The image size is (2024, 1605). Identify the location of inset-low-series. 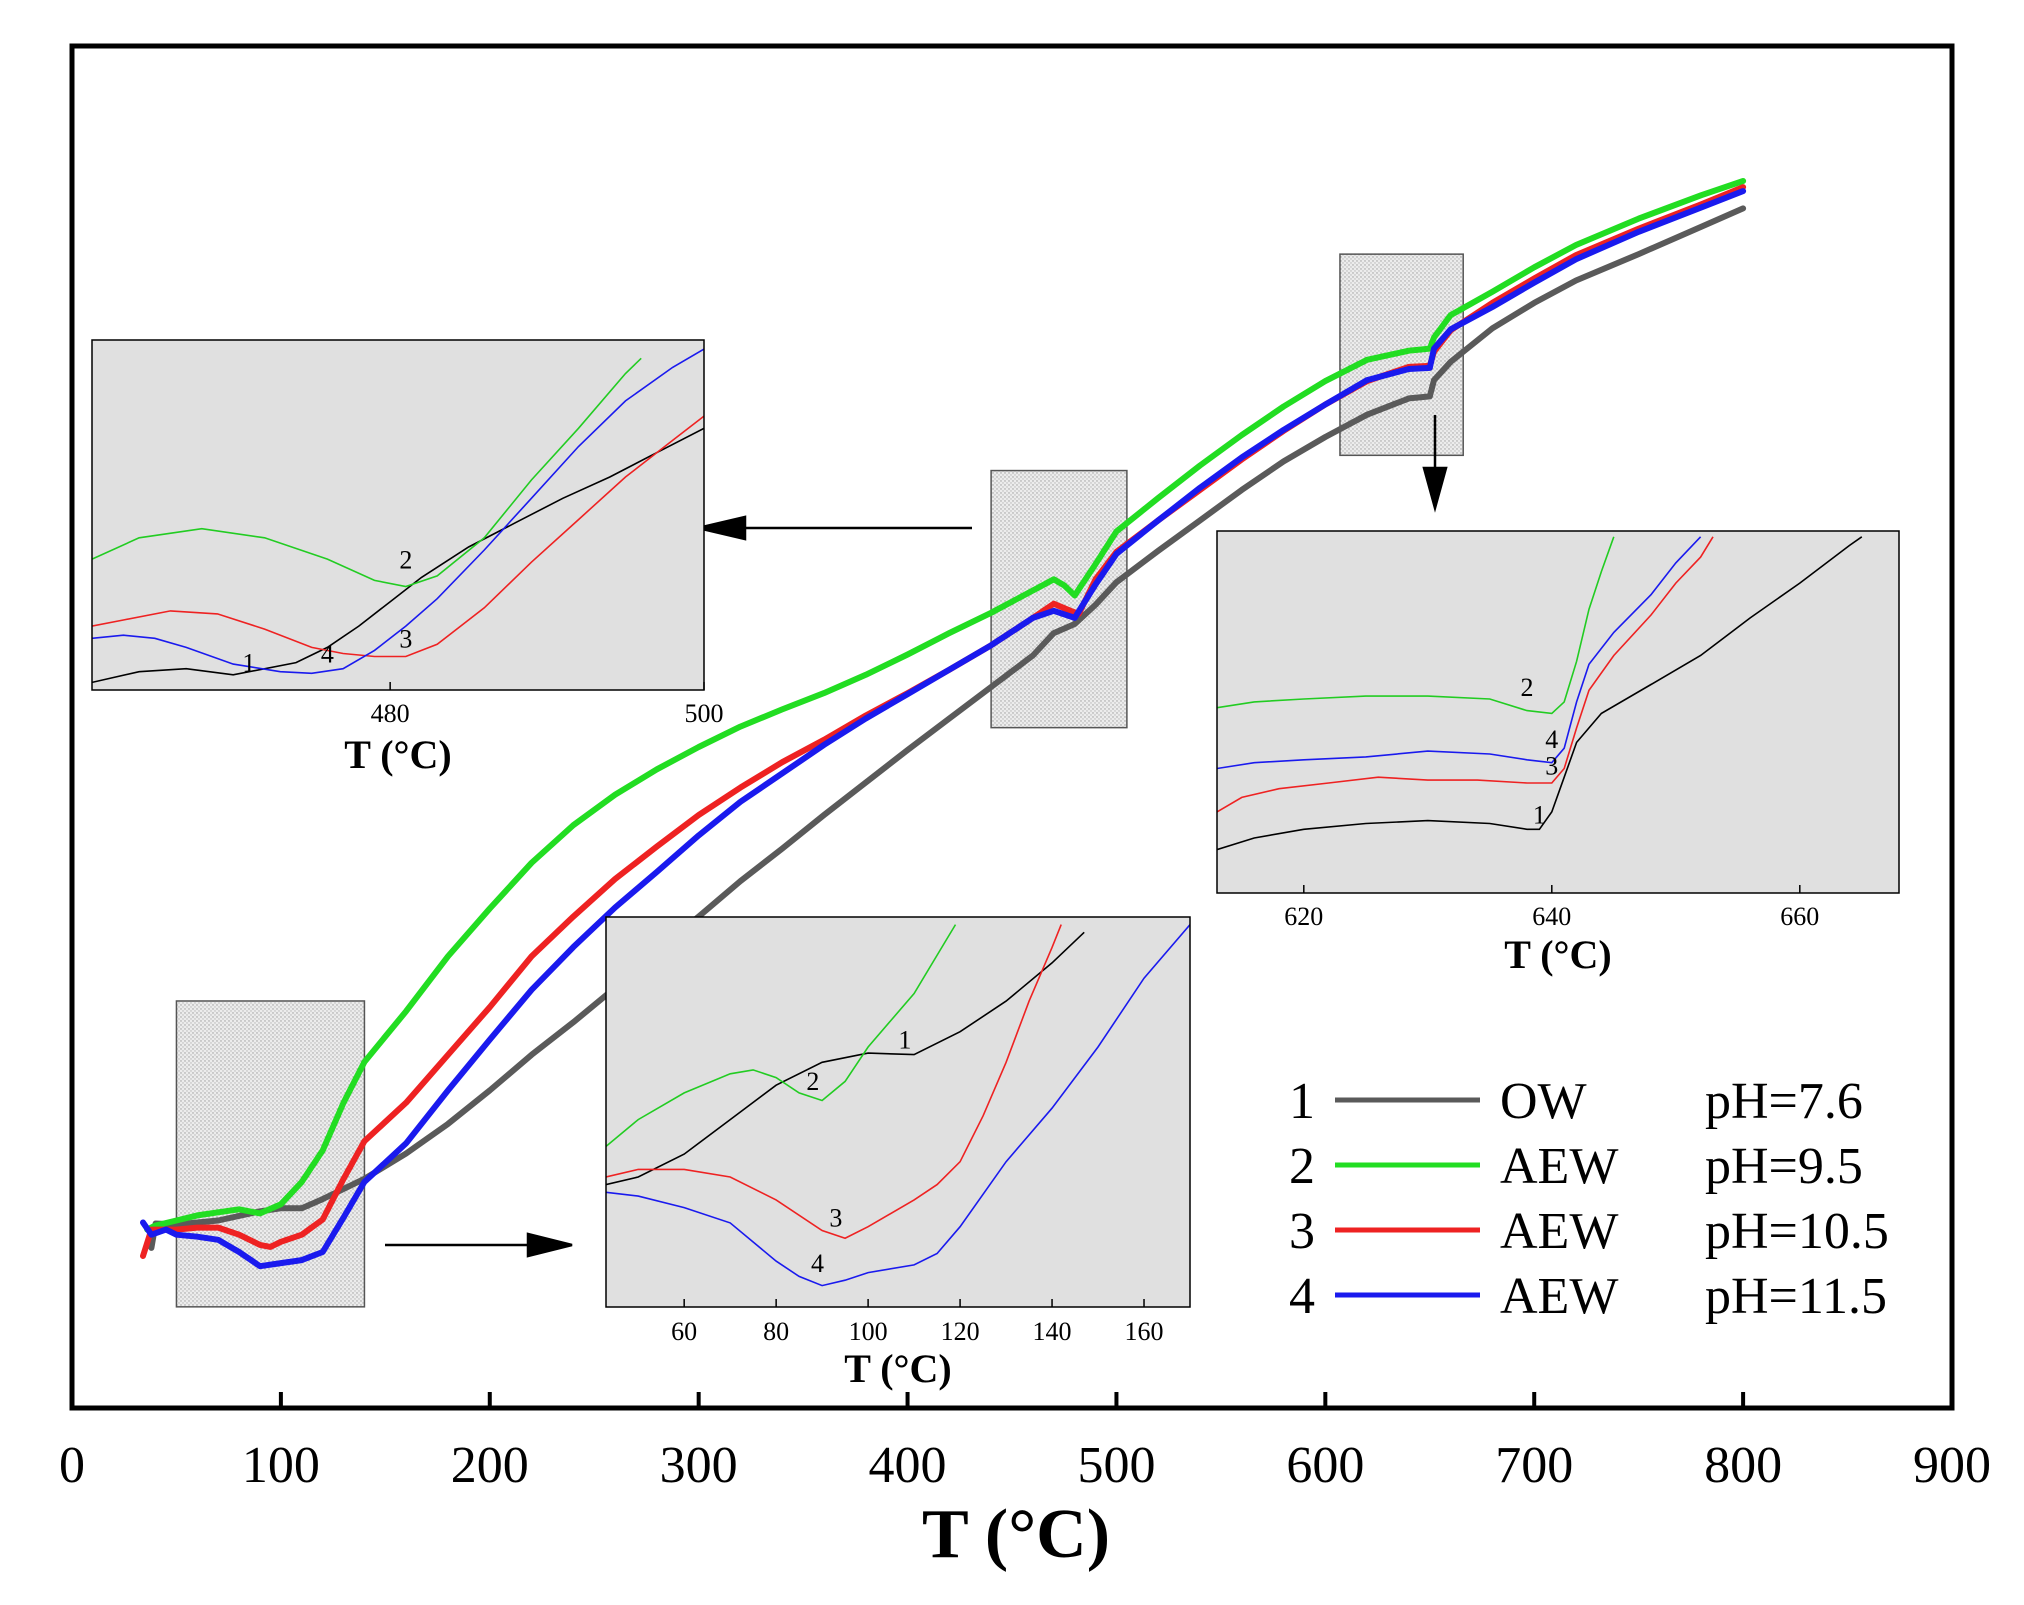
(898, 1105).